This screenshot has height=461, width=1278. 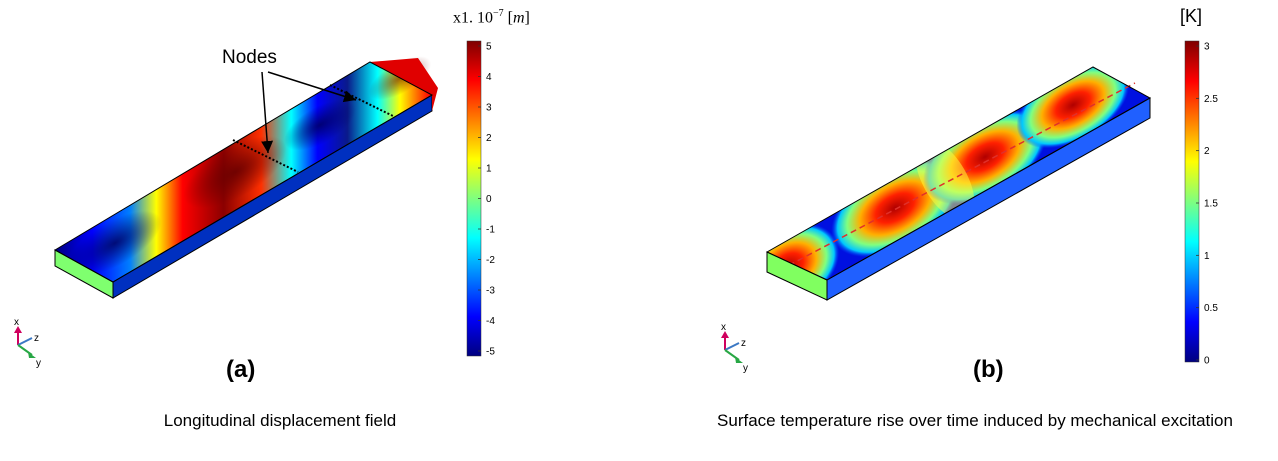 I want to click on beam-end-cap, so click(x=404, y=84).